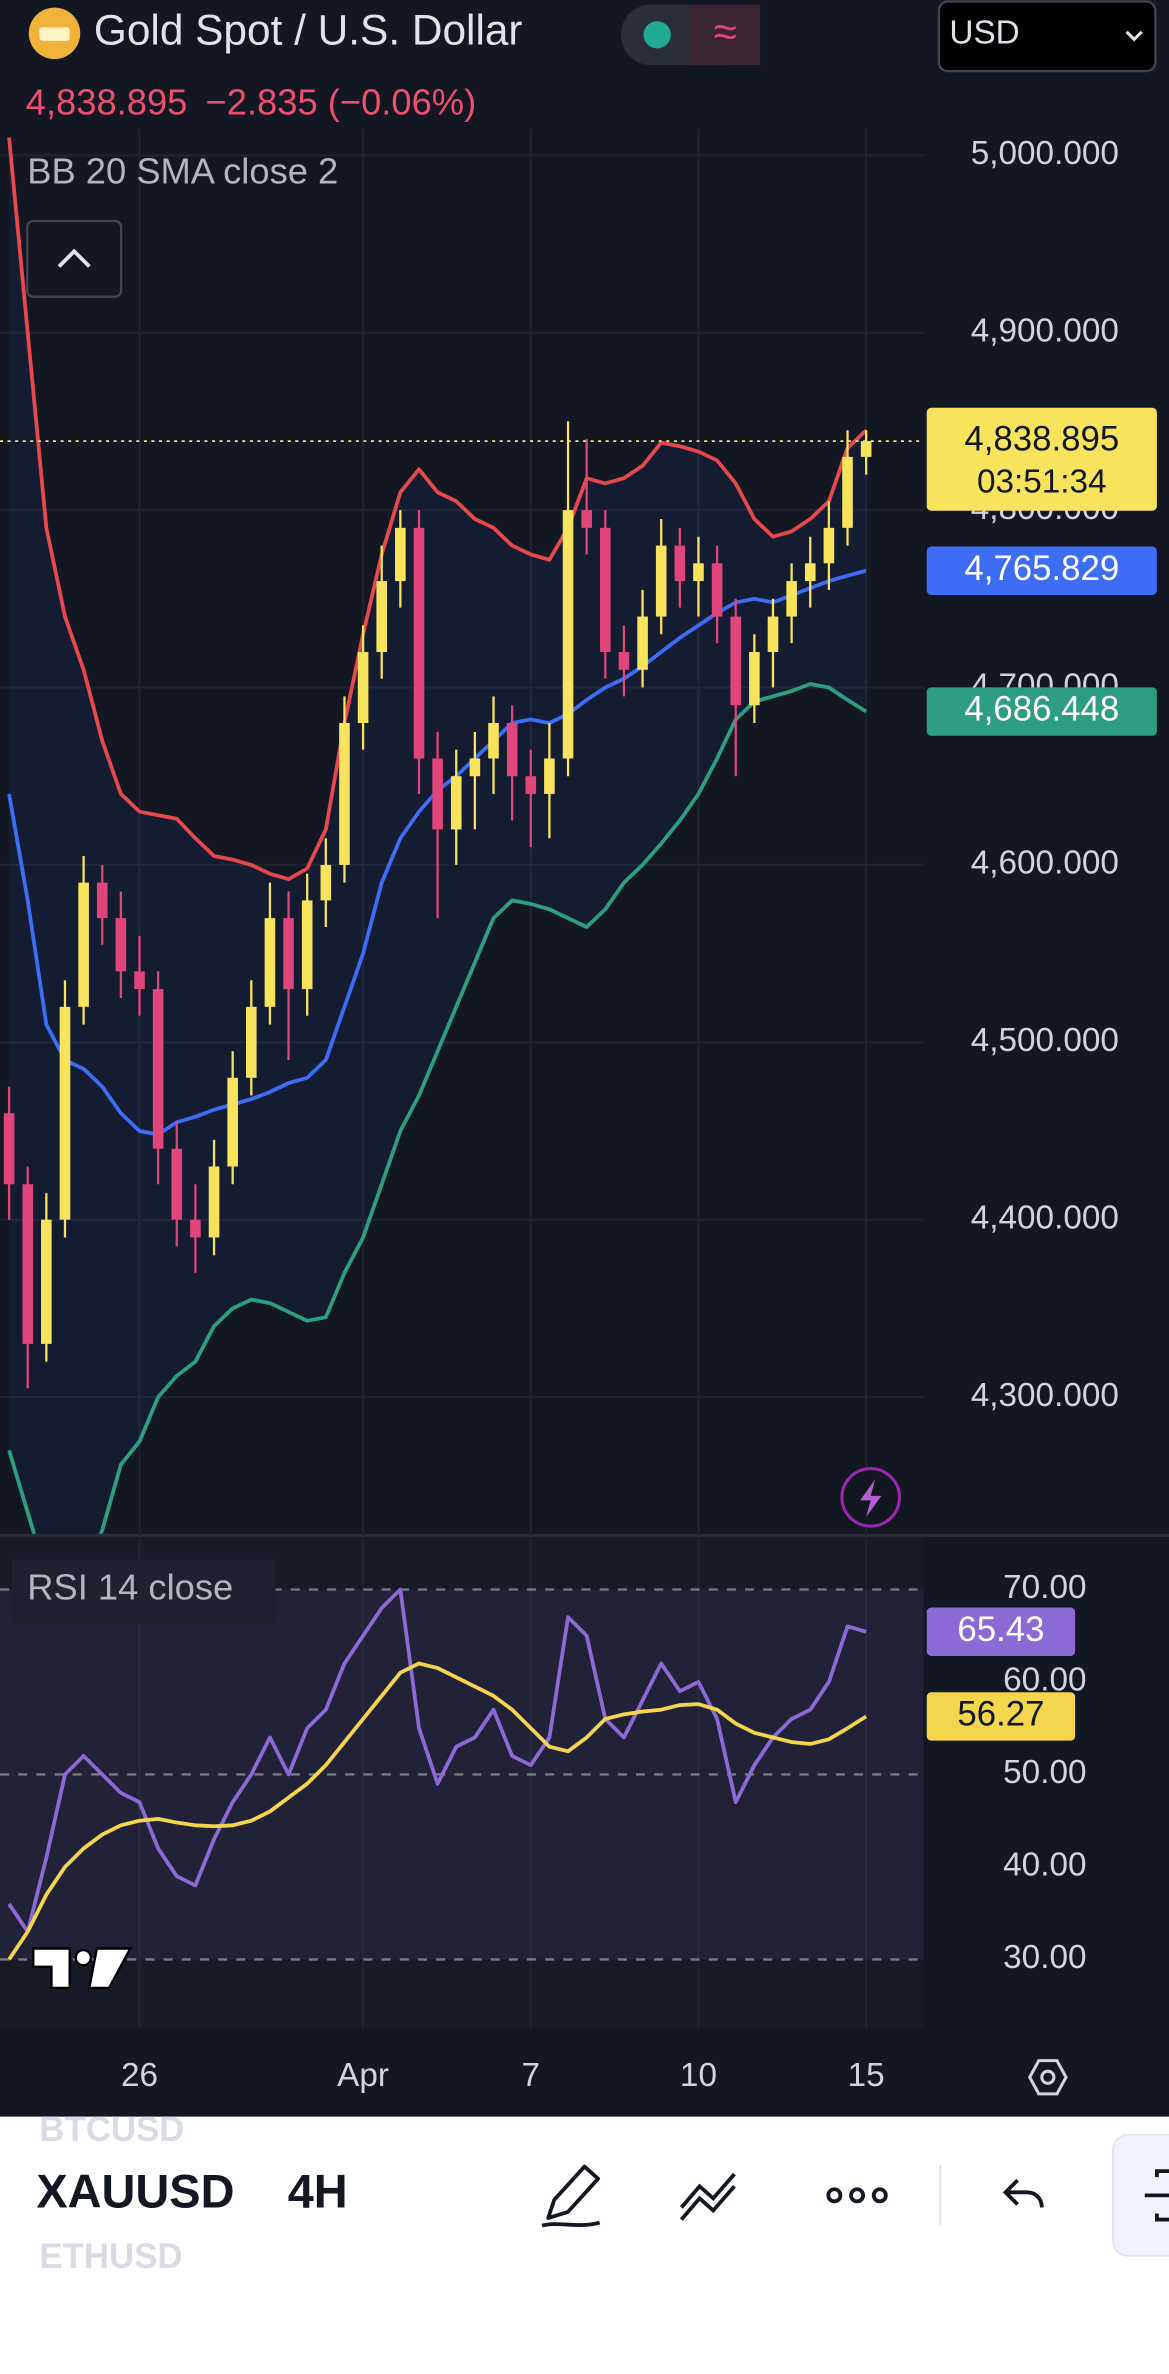  I want to click on y-tick-label: 40.00, so click(1044, 1865).